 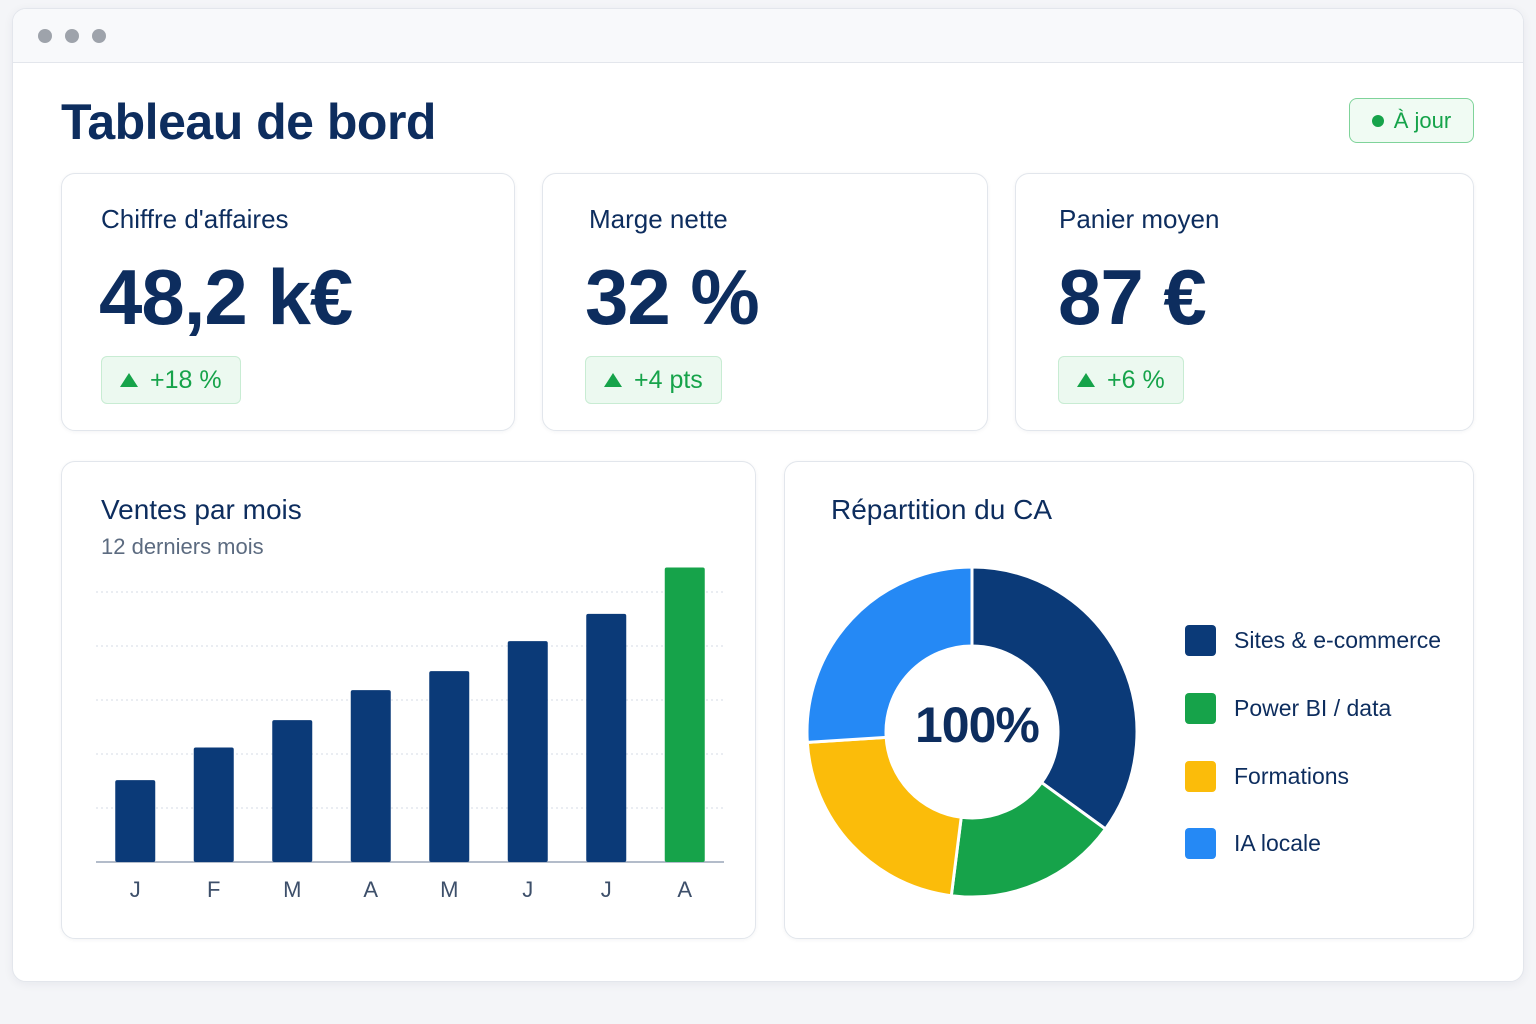 I want to click on x-tick-label: F, so click(x=213, y=889).